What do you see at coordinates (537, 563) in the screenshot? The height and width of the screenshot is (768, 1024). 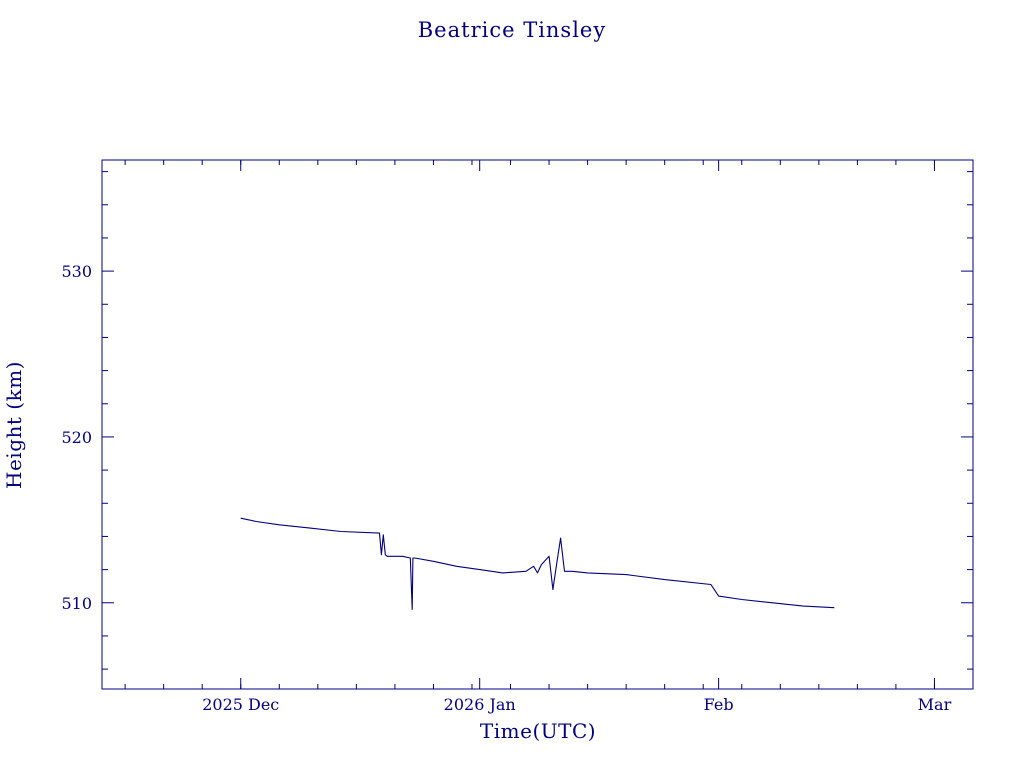 I see `series-line` at bounding box center [537, 563].